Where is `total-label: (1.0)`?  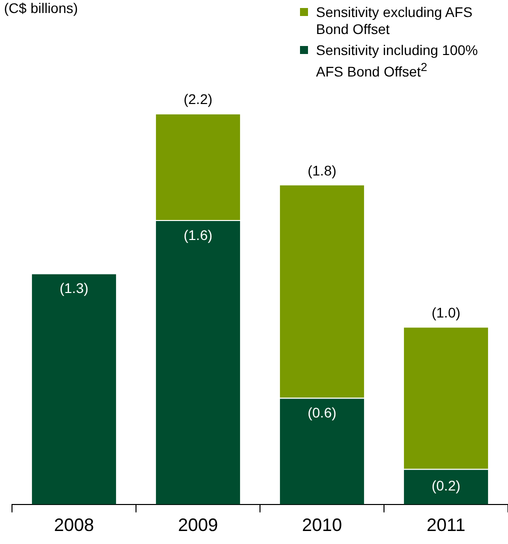
total-label: (1.0) is located at coordinates (446, 312).